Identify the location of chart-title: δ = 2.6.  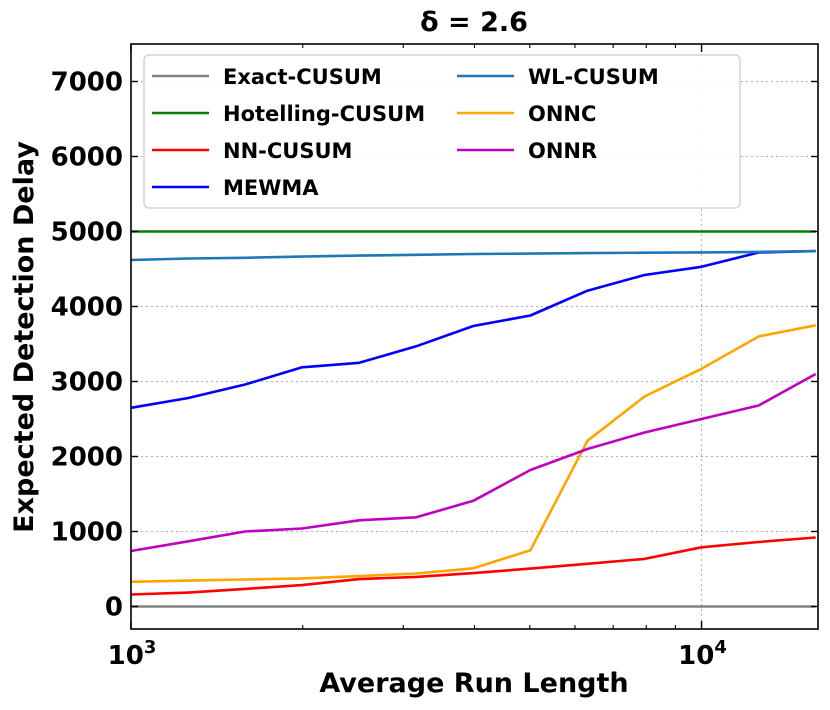
(474, 22).